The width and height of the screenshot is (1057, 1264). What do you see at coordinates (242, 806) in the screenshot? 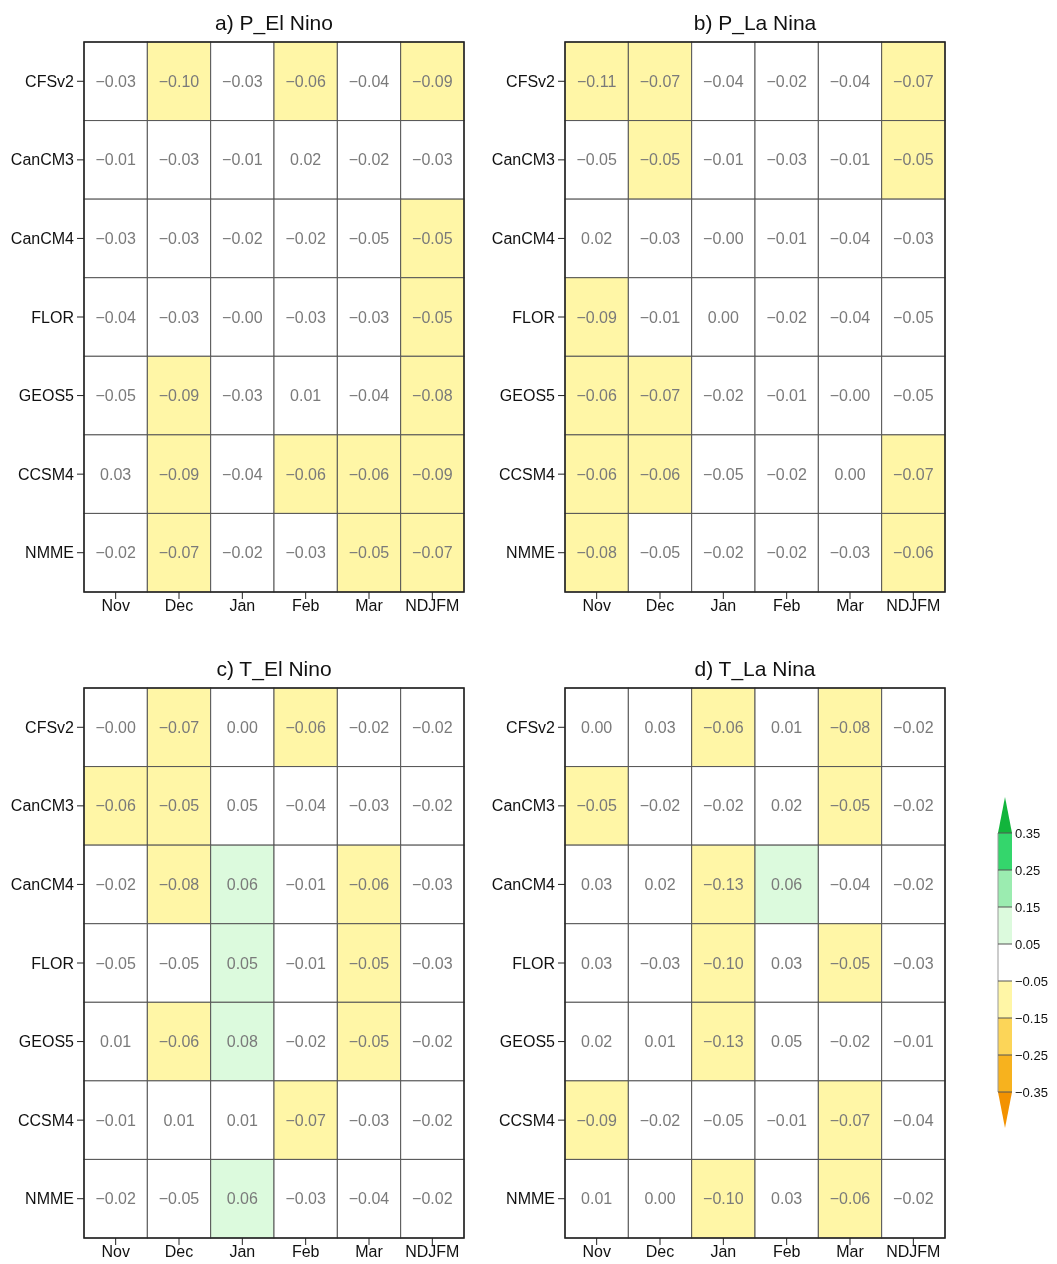
I see `data-label: 0.05` at bounding box center [242, 806].